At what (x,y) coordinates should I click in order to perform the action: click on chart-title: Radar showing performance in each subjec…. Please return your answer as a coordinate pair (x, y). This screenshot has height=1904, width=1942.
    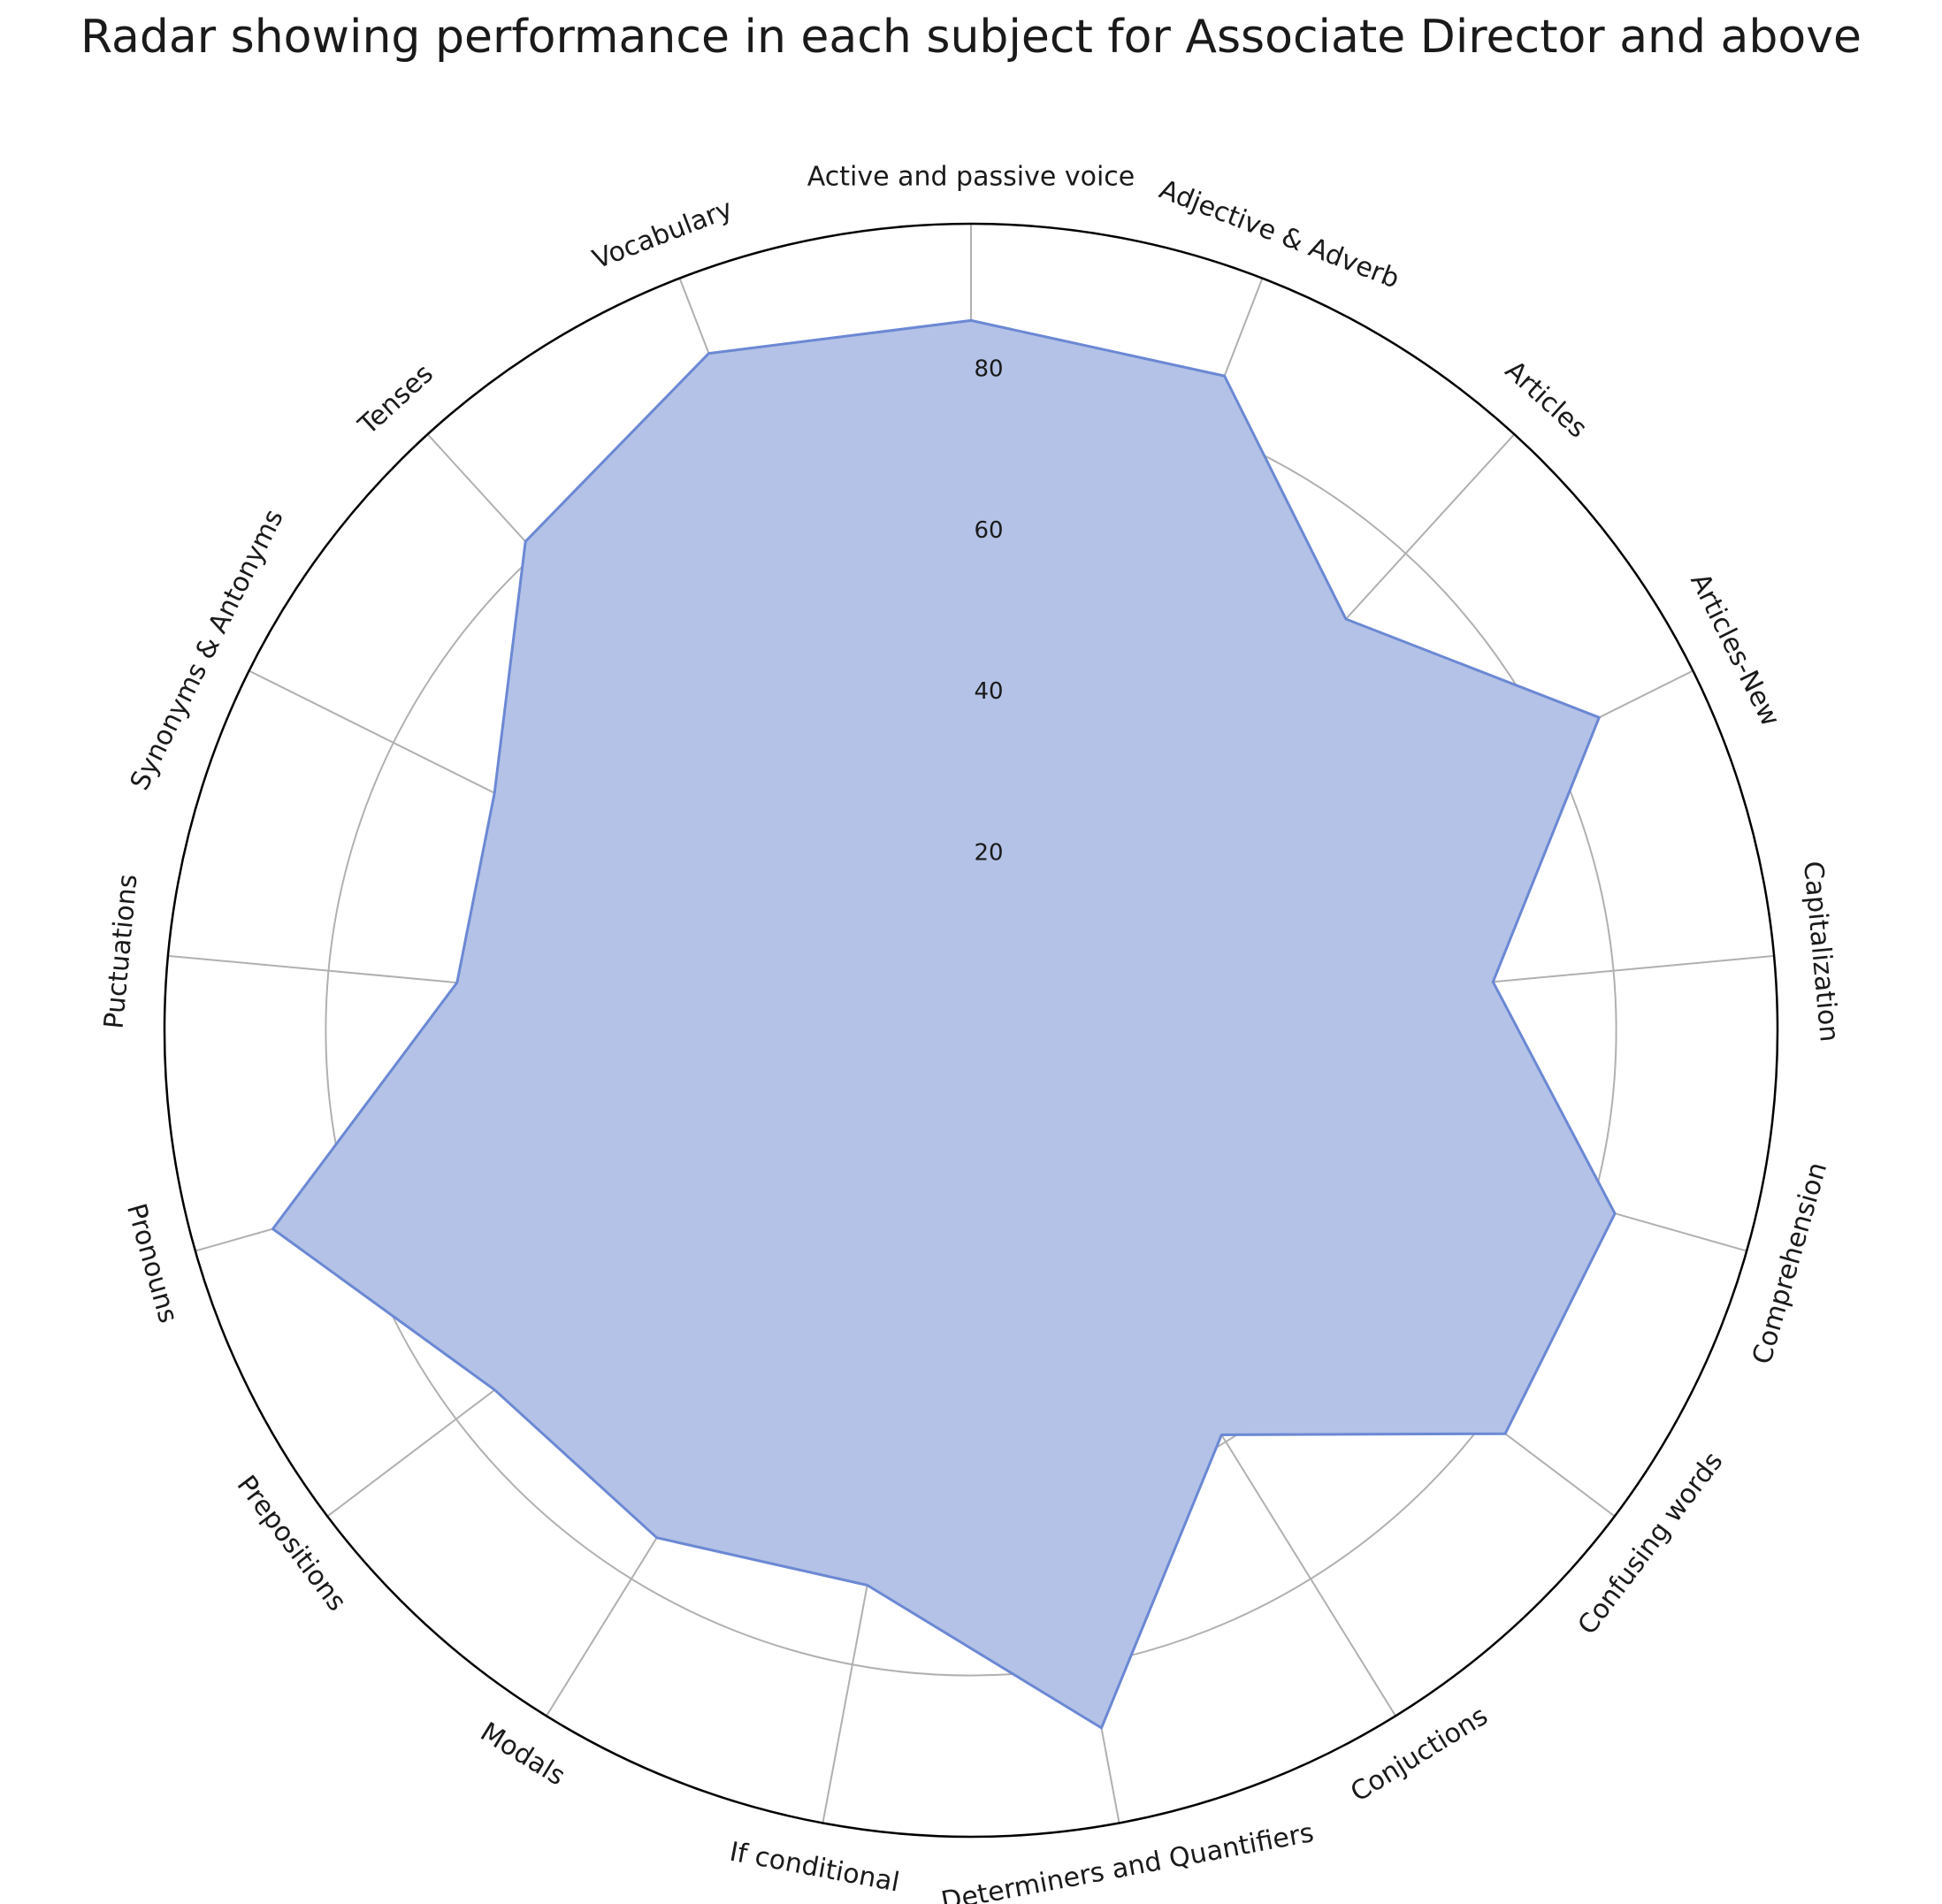
    Looking at the image, I should click on (971, 37).